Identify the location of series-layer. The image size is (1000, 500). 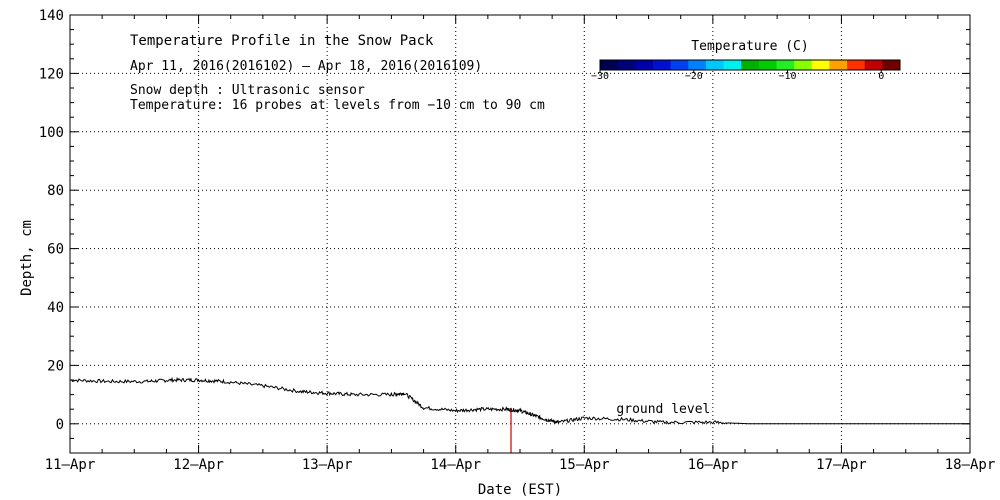
(519, 414).